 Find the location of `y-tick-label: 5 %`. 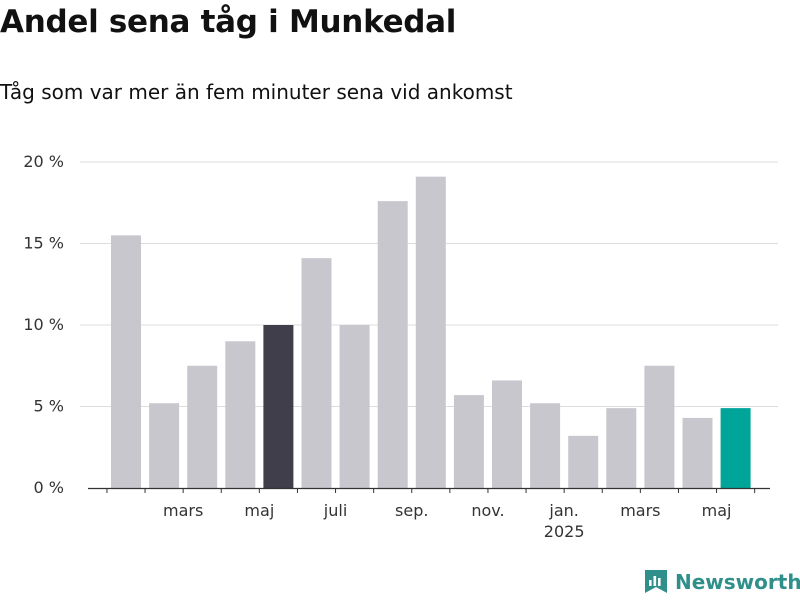

y-tick-label: 5 % is located at coordinates (49, 406).